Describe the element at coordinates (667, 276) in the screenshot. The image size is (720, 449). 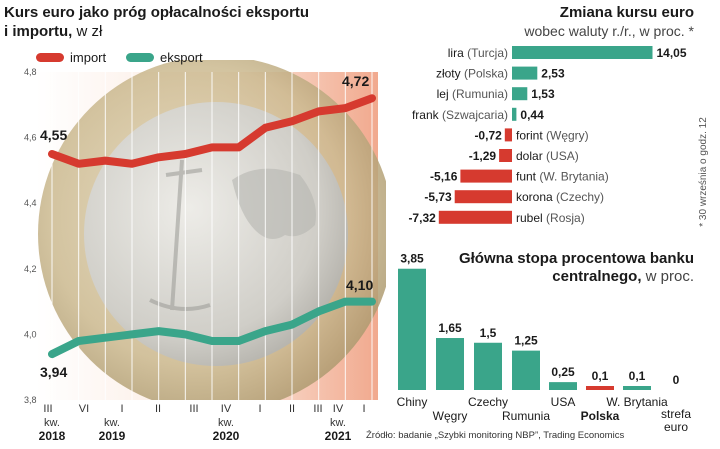
I see `right-bottom-title-unit: w proc.` at that location.